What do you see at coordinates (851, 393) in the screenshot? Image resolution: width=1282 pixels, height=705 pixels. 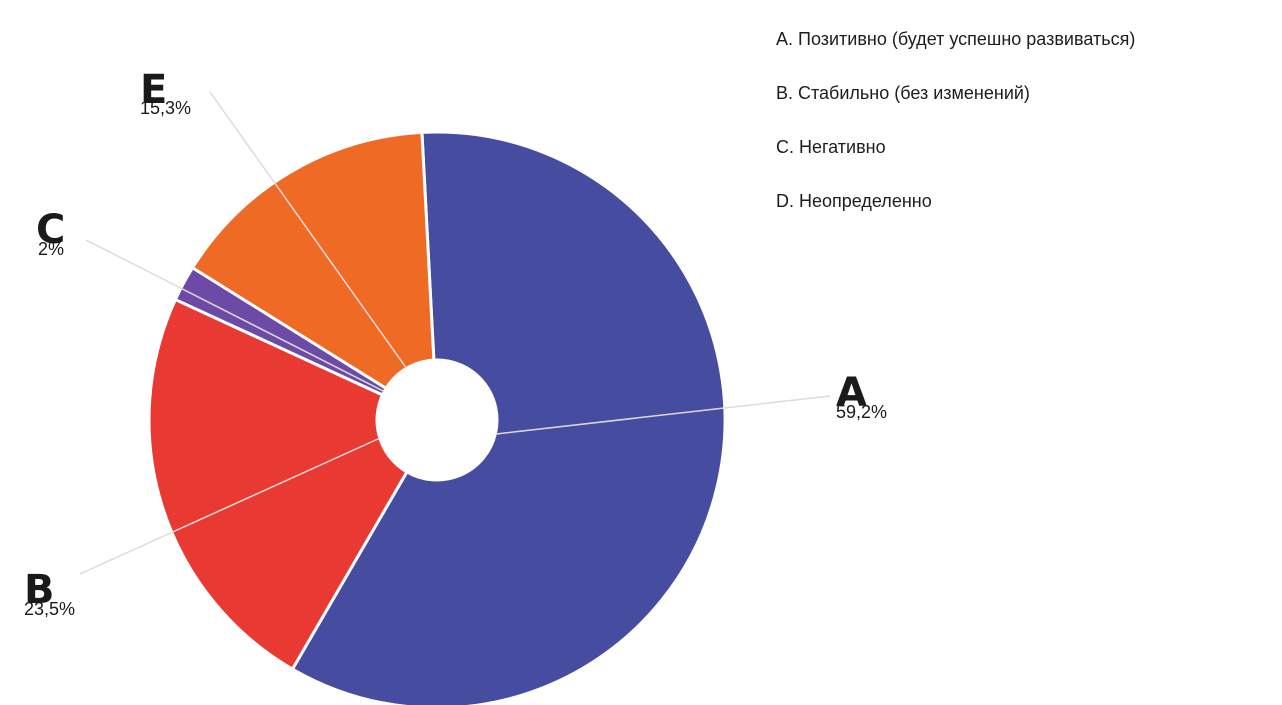 I see `slice-letter-a: A` at bounding box center [851, 393].